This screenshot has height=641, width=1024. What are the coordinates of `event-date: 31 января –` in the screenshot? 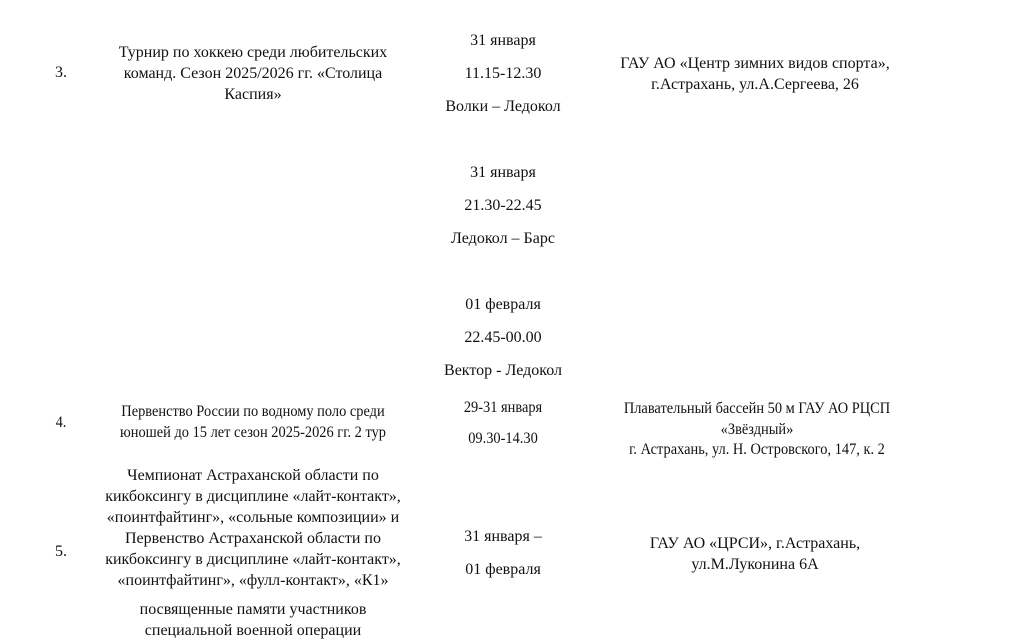 It's located at (503, 536).